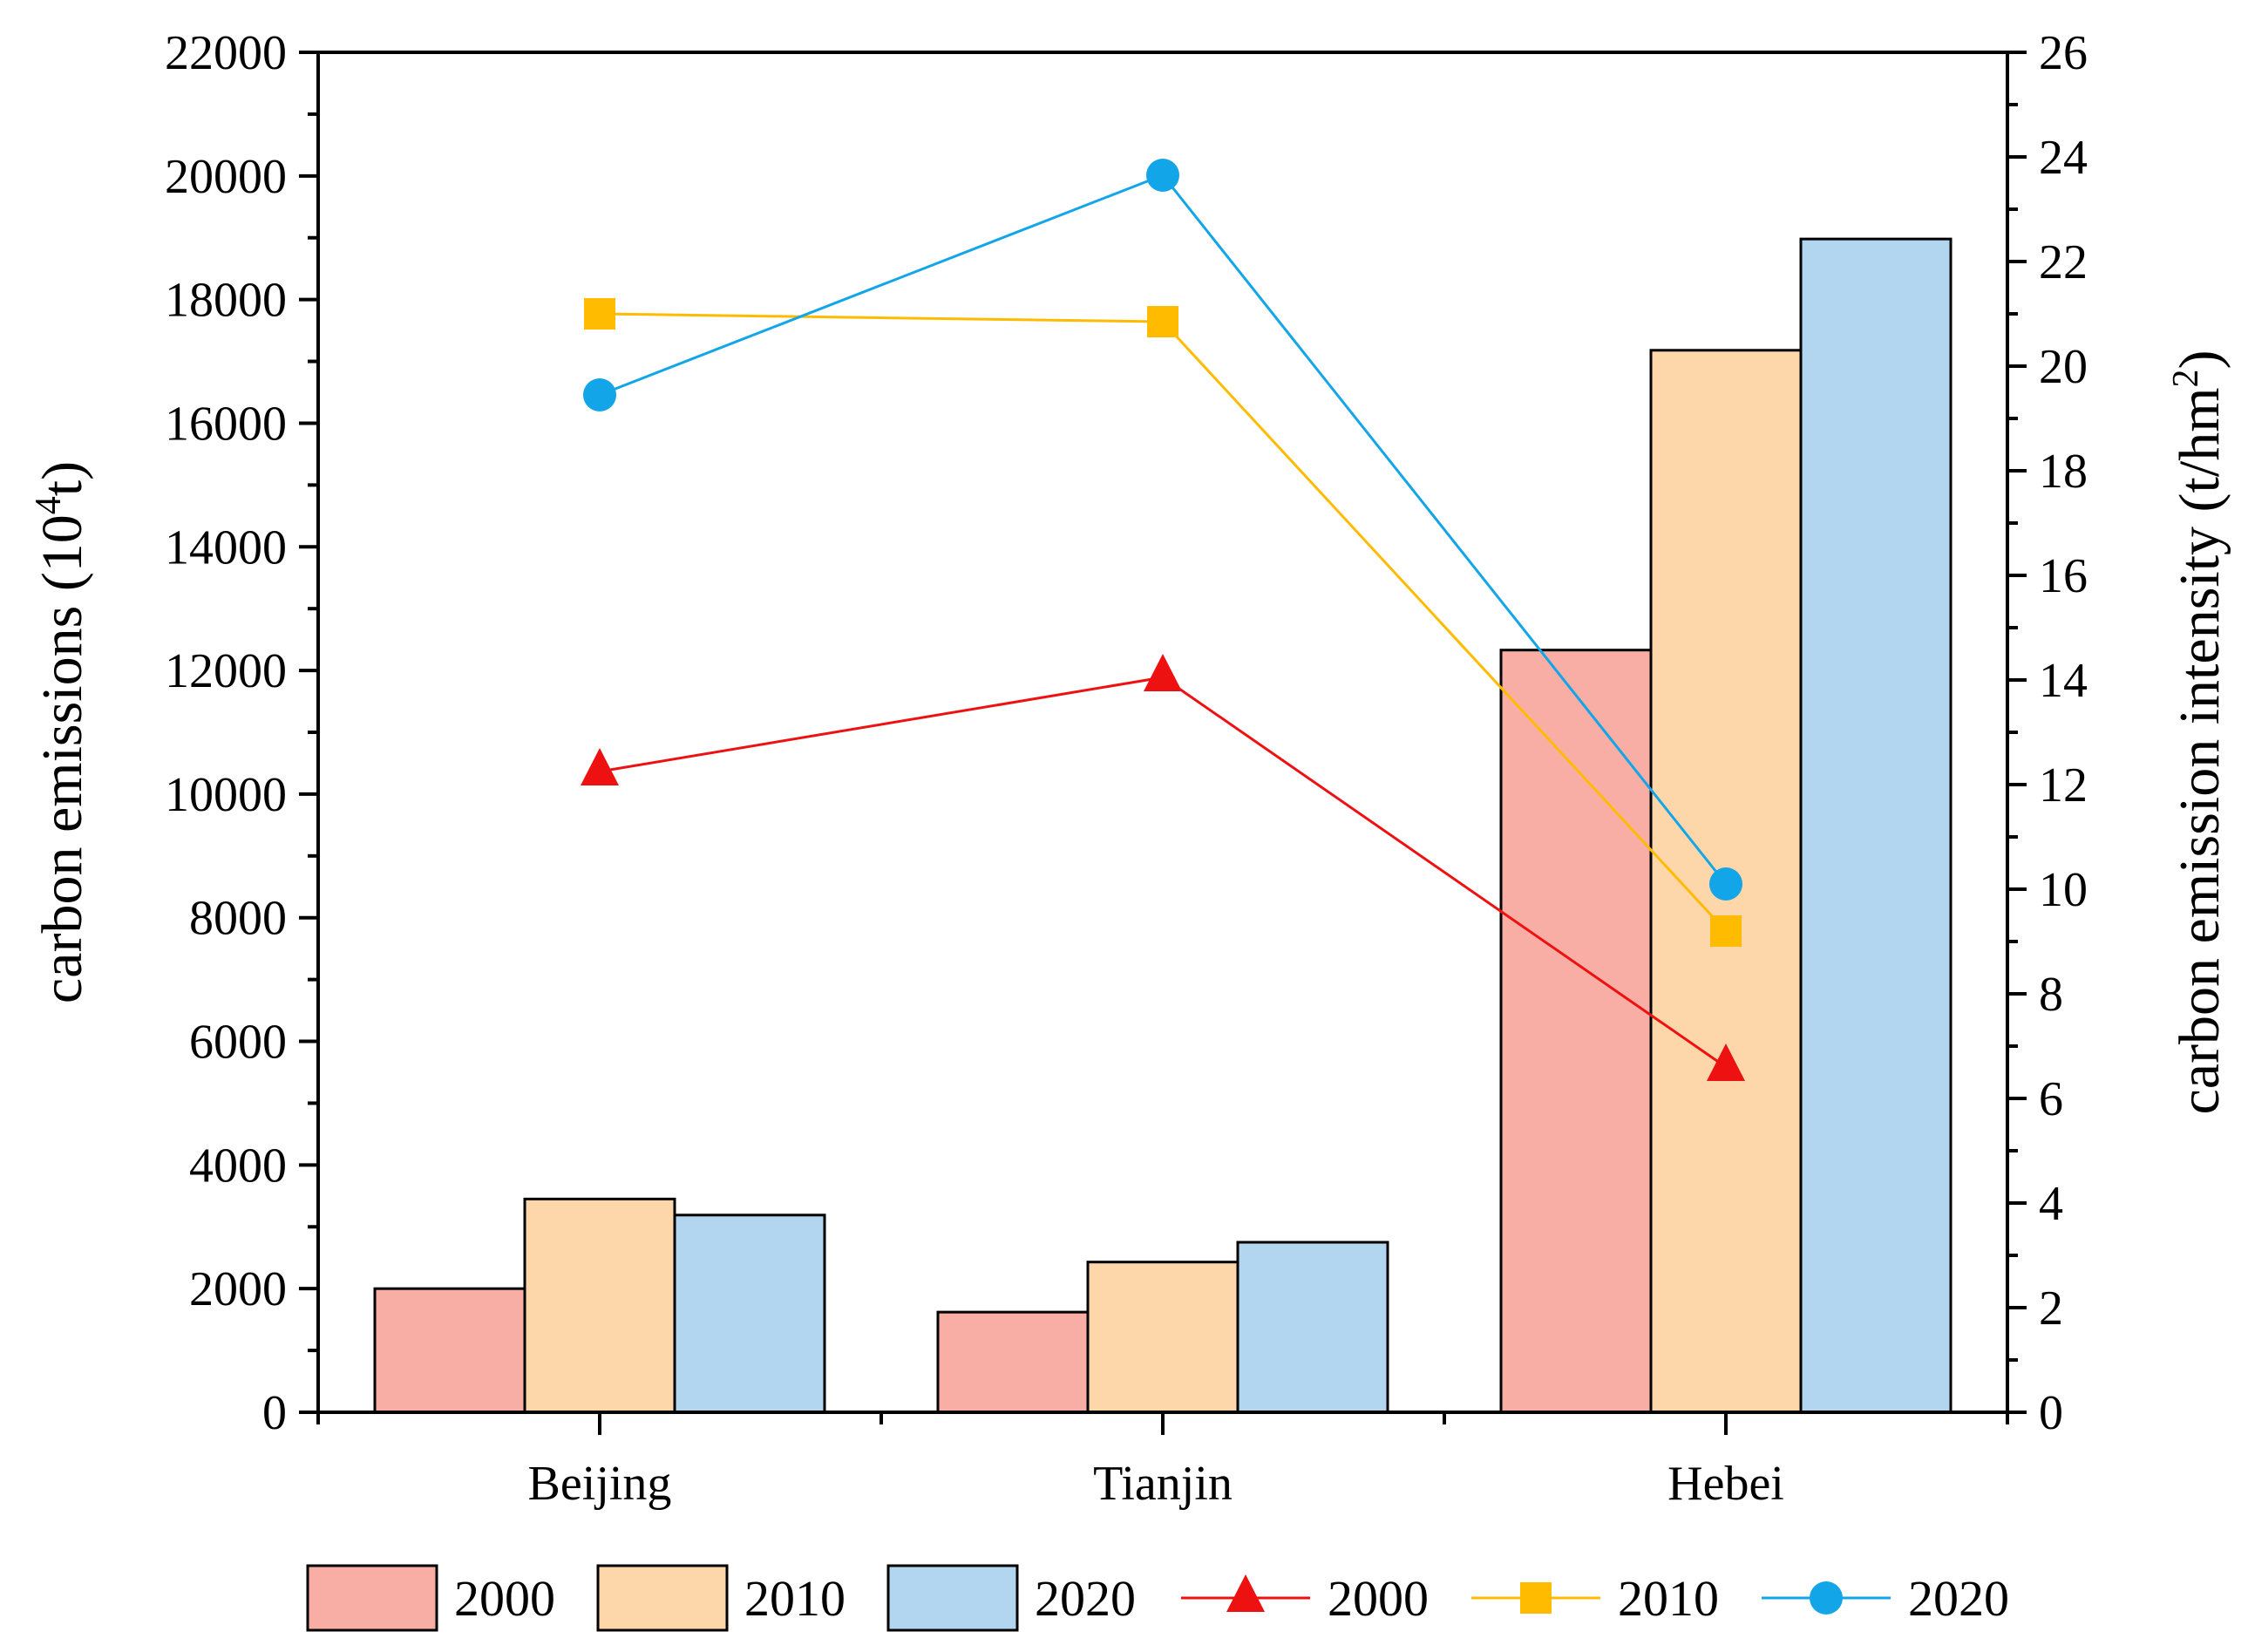 The image size is (2248, 1652). I want to click on point-2000-beijing, so click(600, 766).